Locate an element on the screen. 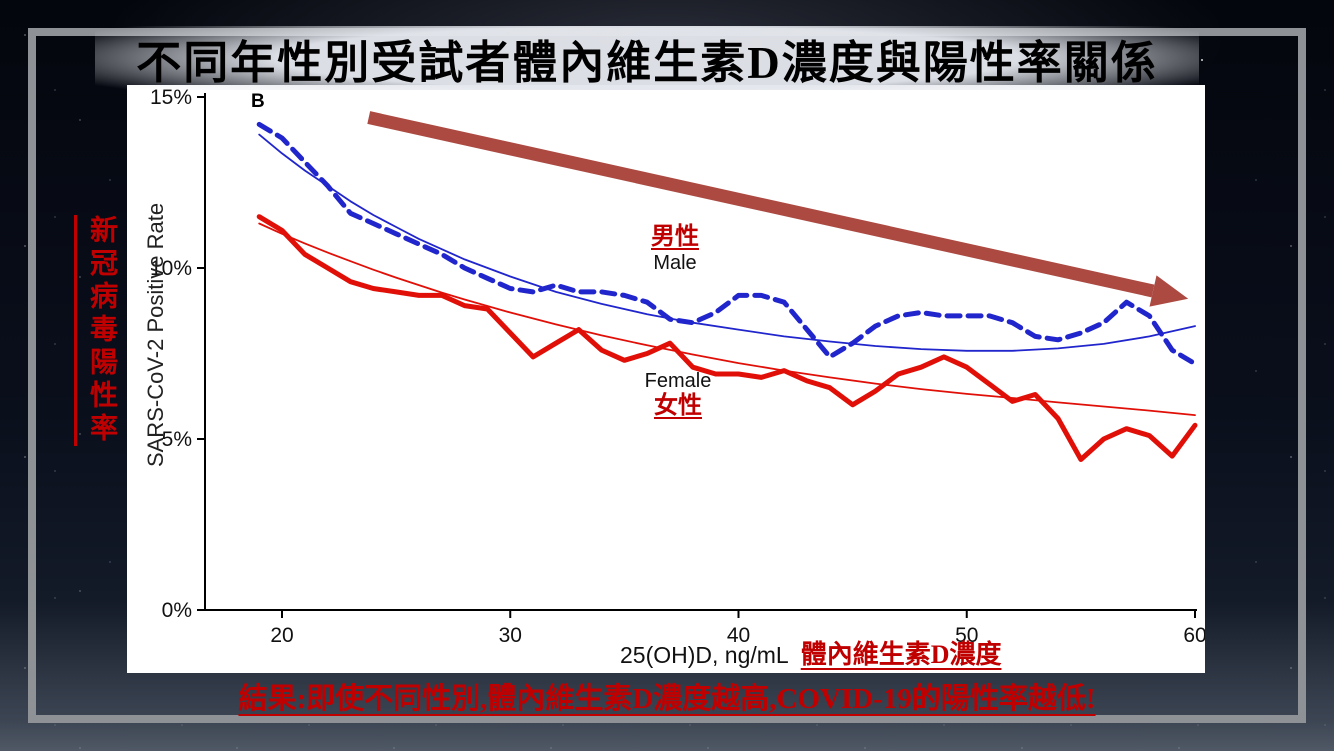 The width and height of the screenshot is (1334, 751). x-tick-label: 40 is located at coordinates (738, 635).